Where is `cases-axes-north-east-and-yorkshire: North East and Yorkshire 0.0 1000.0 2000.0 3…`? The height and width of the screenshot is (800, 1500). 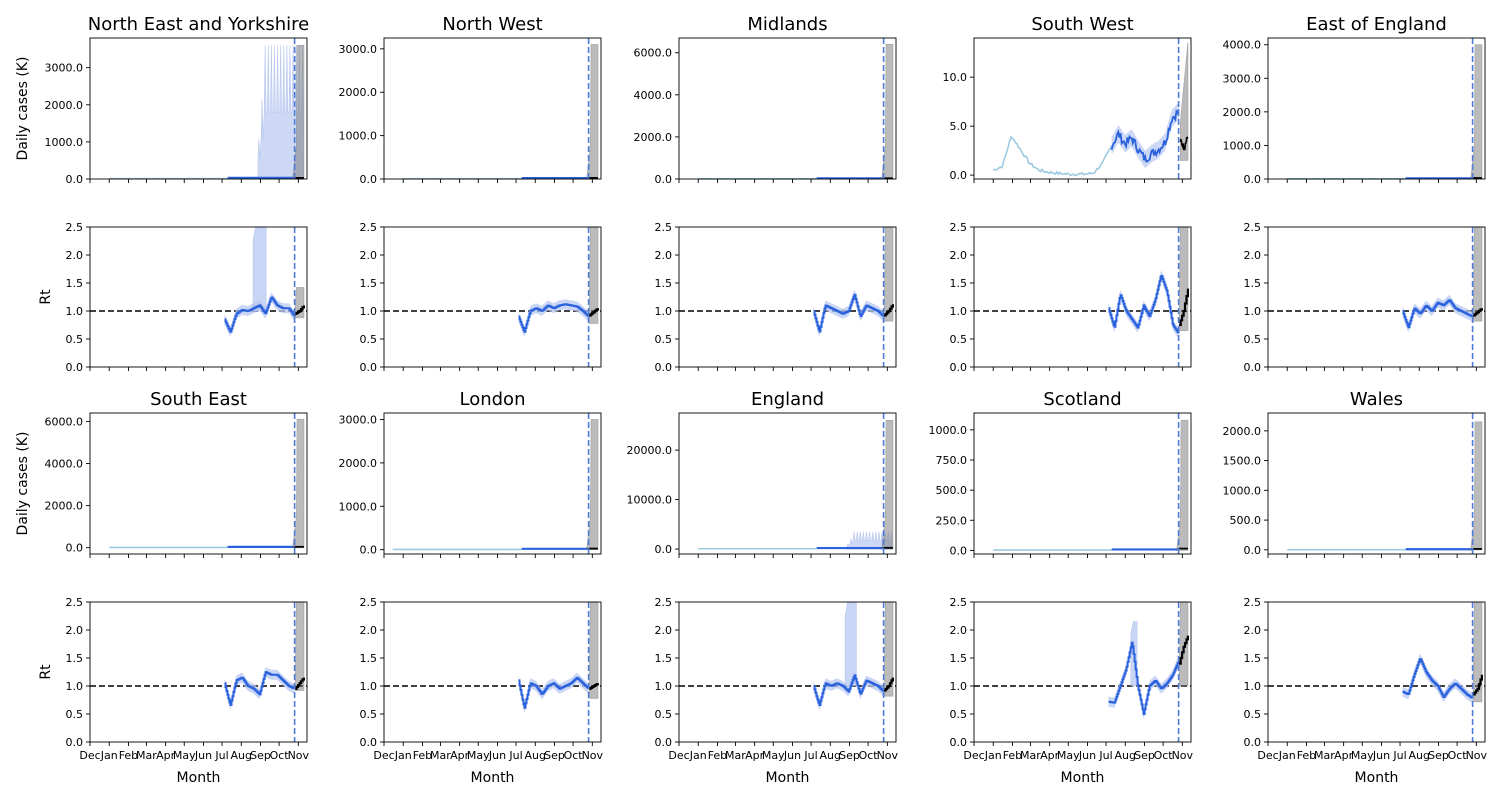 cases-axes-north-east-and-yorkshire: North East and Yorkshire 0.0 1000.0 2000.0 3… is located at coordinates (162, 100).